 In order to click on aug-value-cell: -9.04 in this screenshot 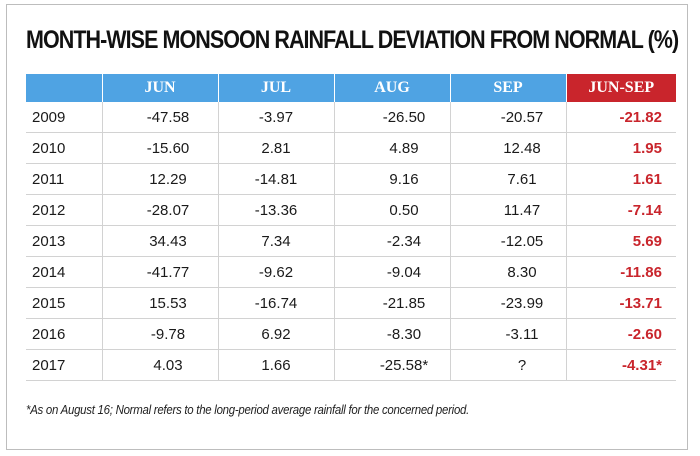, I will do `click(392, 272)`.